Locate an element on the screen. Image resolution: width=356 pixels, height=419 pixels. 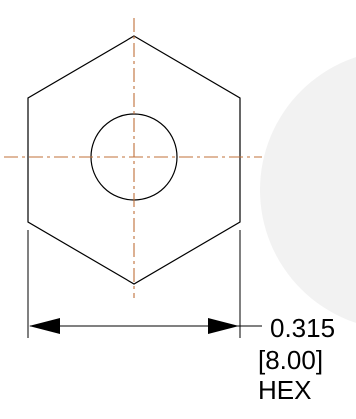
dimension-value-mm: [8.00] is located at coordinates (291, 360).